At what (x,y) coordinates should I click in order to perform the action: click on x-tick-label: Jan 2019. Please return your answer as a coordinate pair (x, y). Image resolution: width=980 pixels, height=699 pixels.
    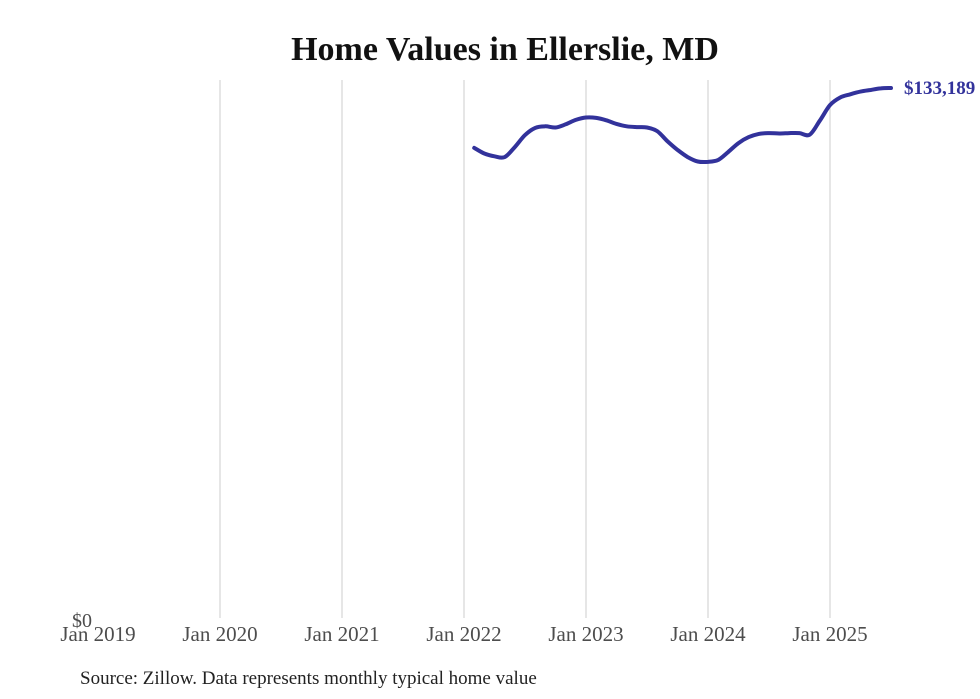
    Looking at the image, I should click on (97, 634).